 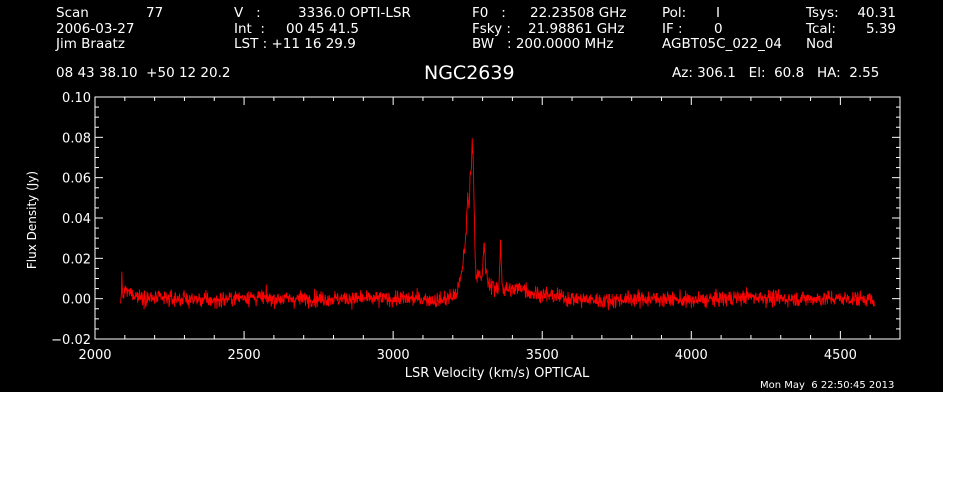 I want to click on object-name: NGC2639, so click(x=469, y=73).